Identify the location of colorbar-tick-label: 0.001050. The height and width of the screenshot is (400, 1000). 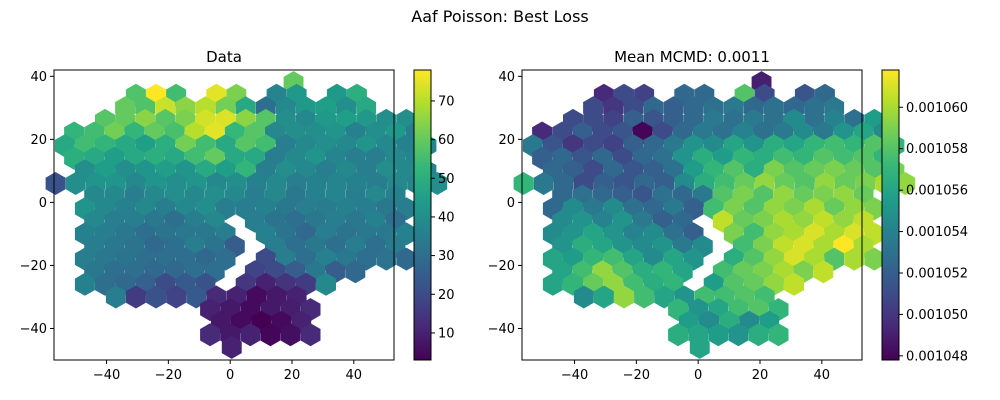
(937, 315).